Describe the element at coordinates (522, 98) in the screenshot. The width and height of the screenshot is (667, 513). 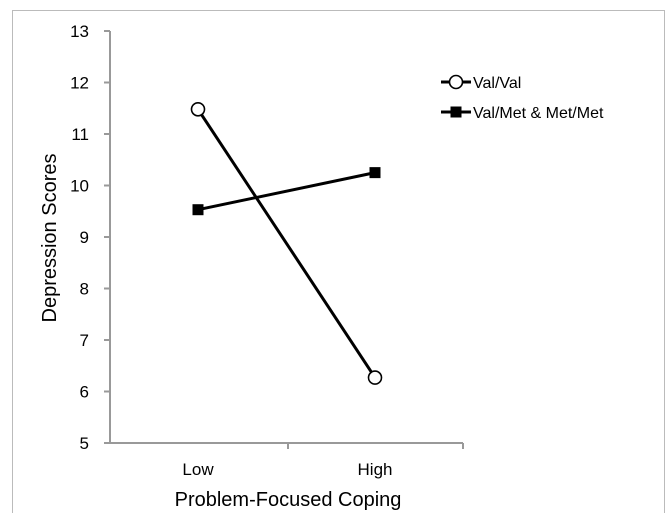
I see `legend: Val/Val Val/Met & Met/Met` at that location.